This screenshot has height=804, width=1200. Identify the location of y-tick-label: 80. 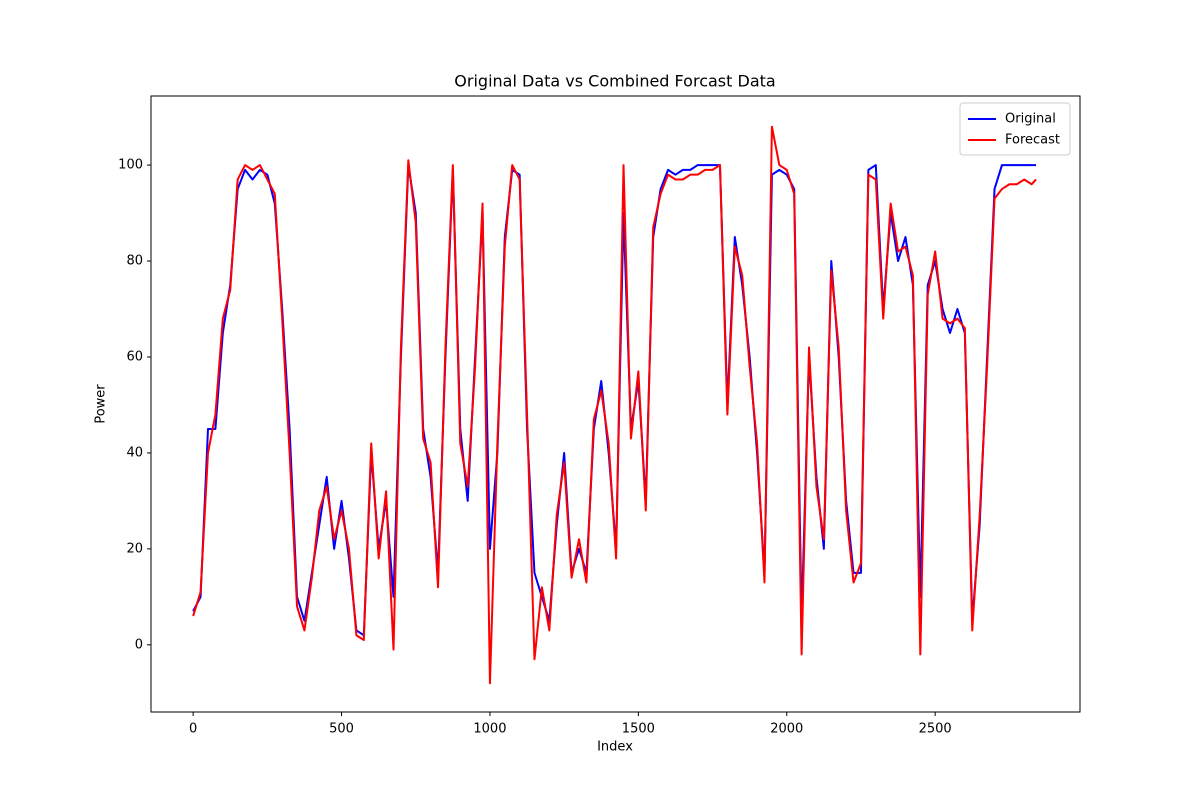
(134, 261).